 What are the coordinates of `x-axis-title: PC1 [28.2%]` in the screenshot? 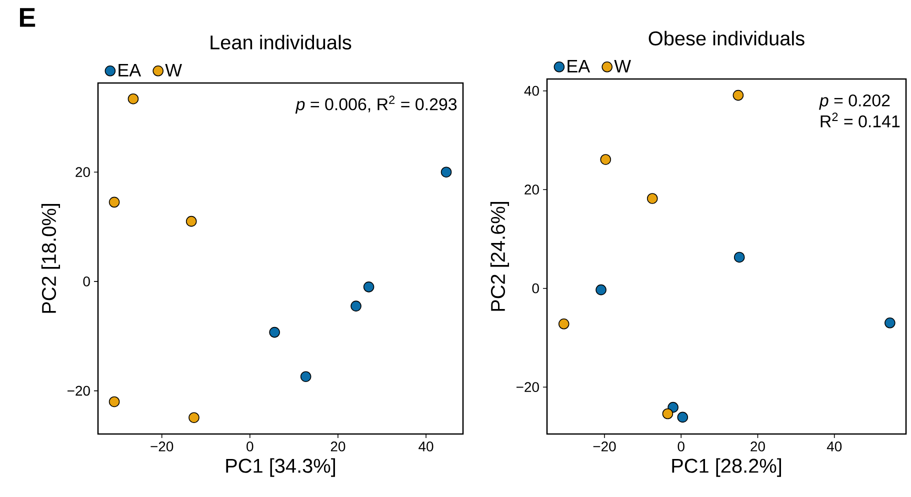 It's located at (726, 467).